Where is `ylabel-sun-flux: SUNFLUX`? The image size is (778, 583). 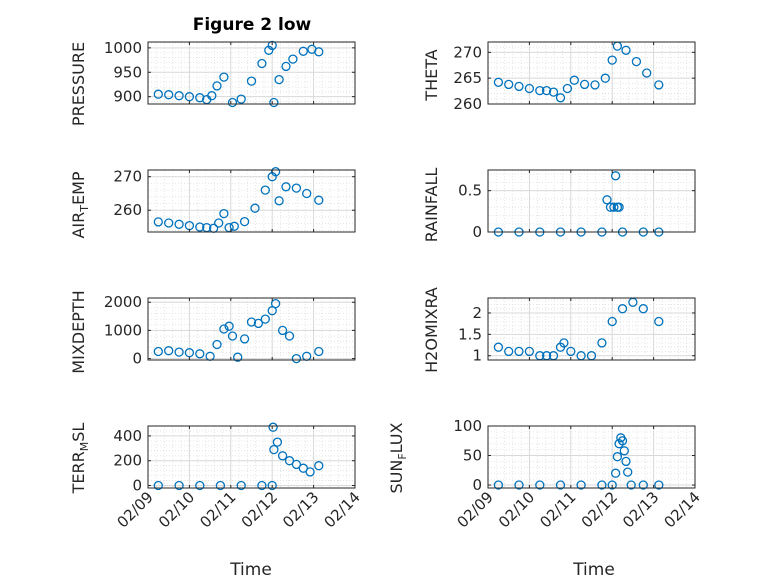
ylabel-sun-flux: SUNFLUX is located at coordinates (398, 457).